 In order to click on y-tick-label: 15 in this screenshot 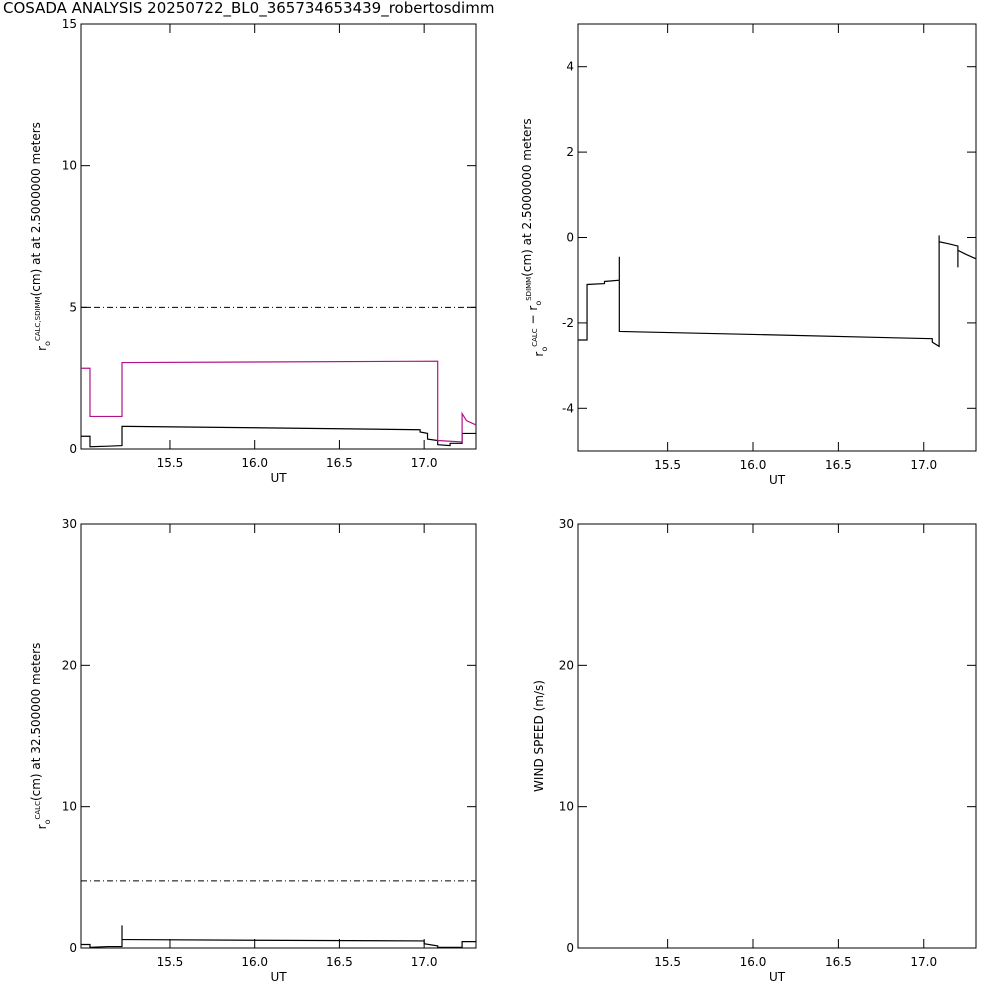, I will do `click(69, 24)`.